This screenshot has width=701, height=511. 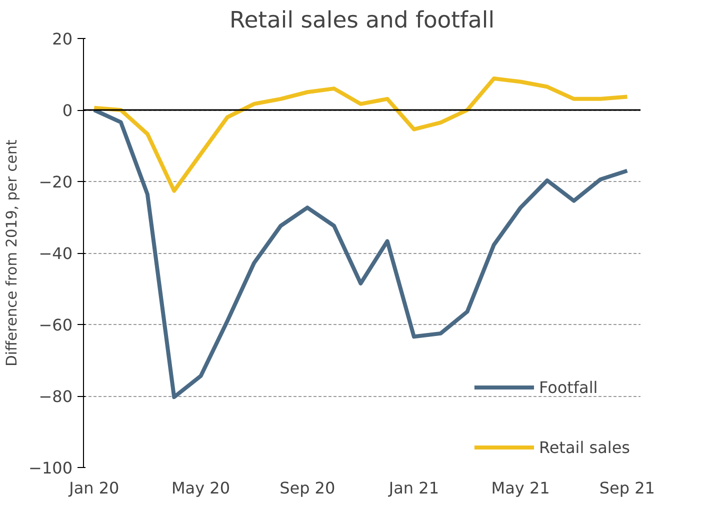 I want to click on x-tick-label: Sep 21, so click(x=627, y=488).